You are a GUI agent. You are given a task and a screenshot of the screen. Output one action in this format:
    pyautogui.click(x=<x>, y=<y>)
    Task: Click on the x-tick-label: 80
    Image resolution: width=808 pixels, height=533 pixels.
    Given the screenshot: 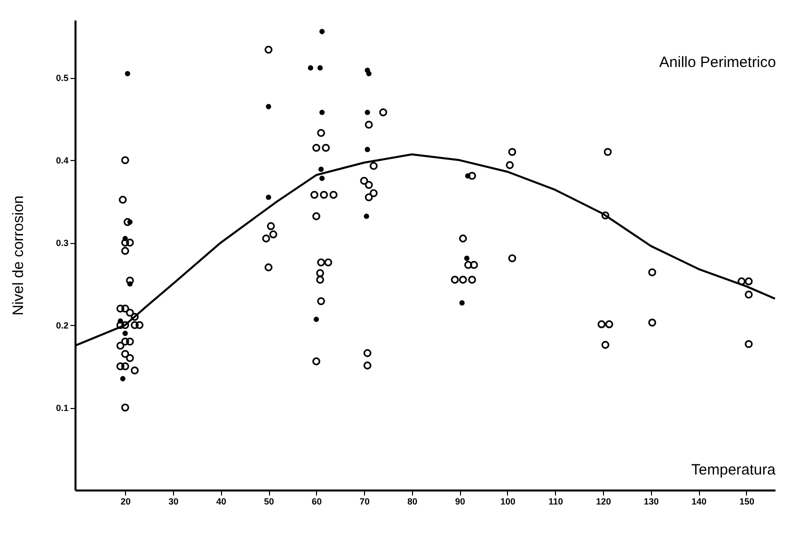 What is the action you would take?
    pyautogui.click(x=412, y=501)
    